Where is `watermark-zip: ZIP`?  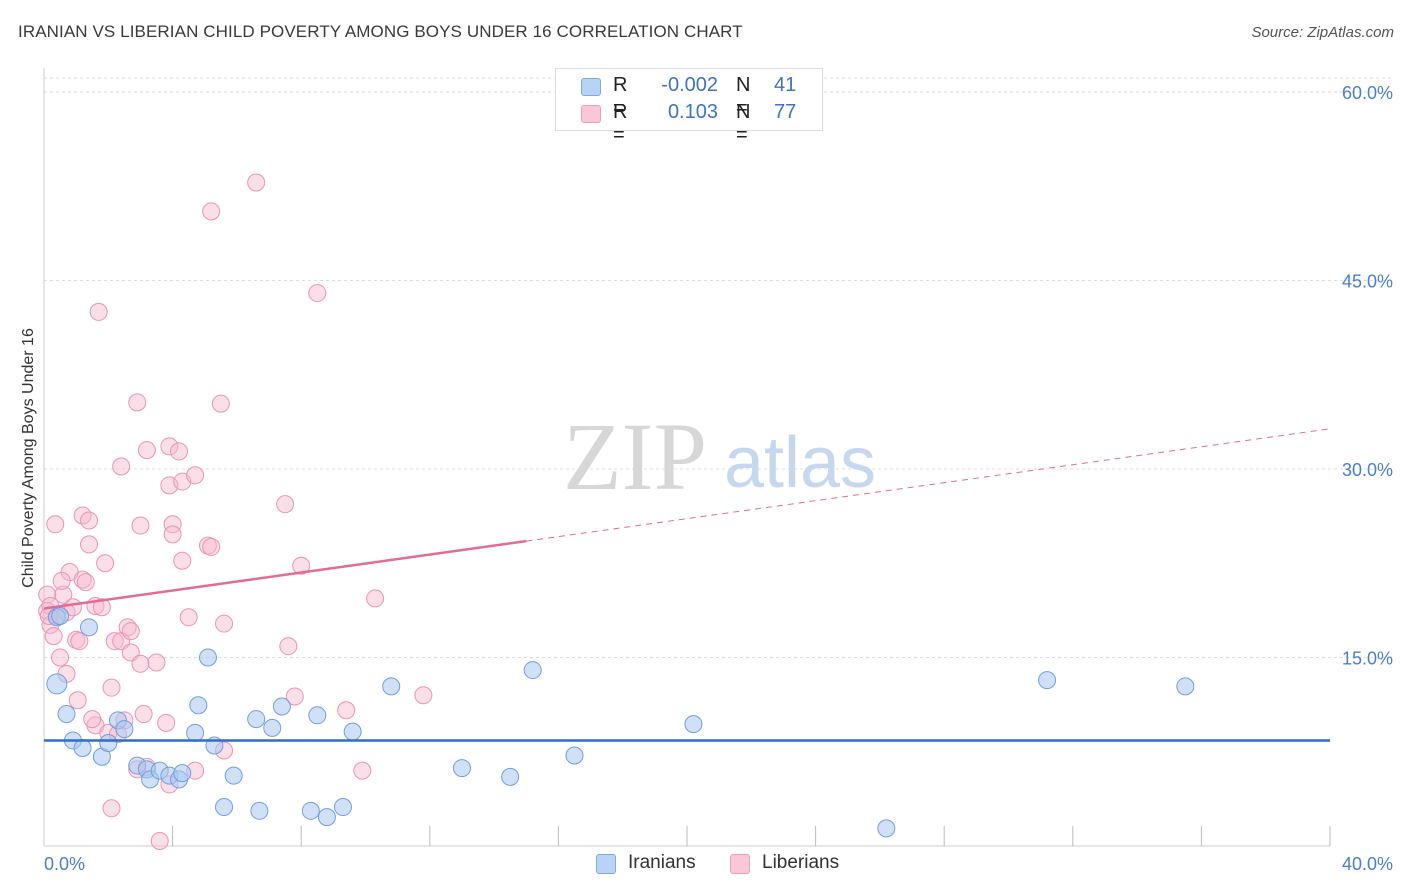
watermark-zip: ZIP is located at coordinates (635, 456).